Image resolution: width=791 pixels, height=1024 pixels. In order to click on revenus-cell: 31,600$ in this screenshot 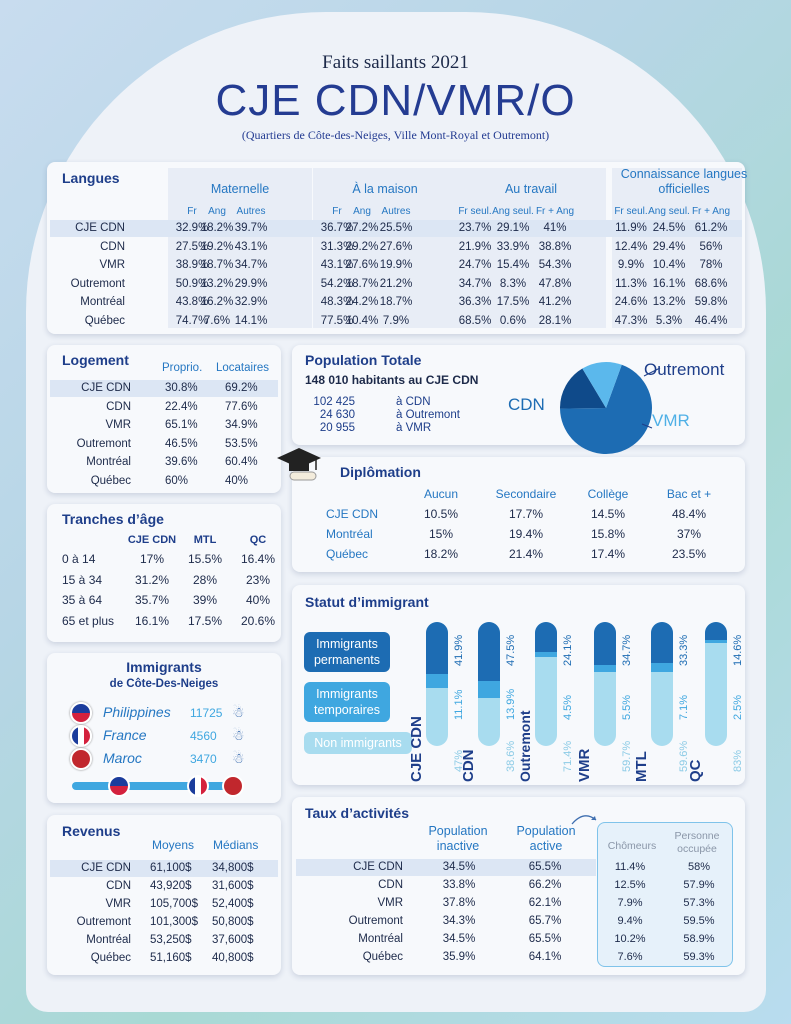, I will do `click(233, 886)`.